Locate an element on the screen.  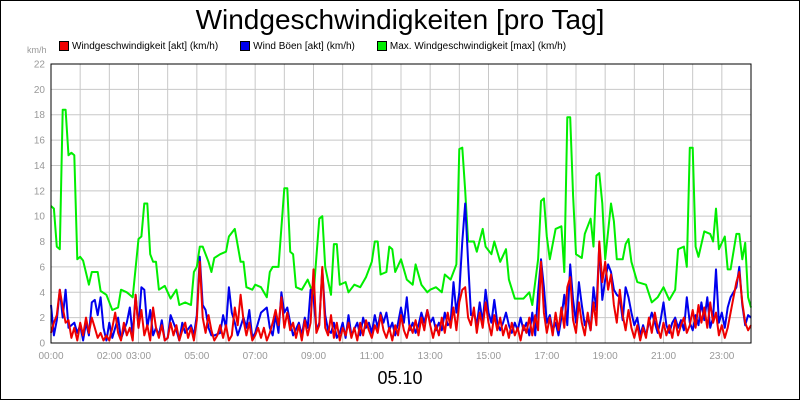
legend-item-gusts: Wind Böen [akt] (km/h) is located at coordinates (297, 46).